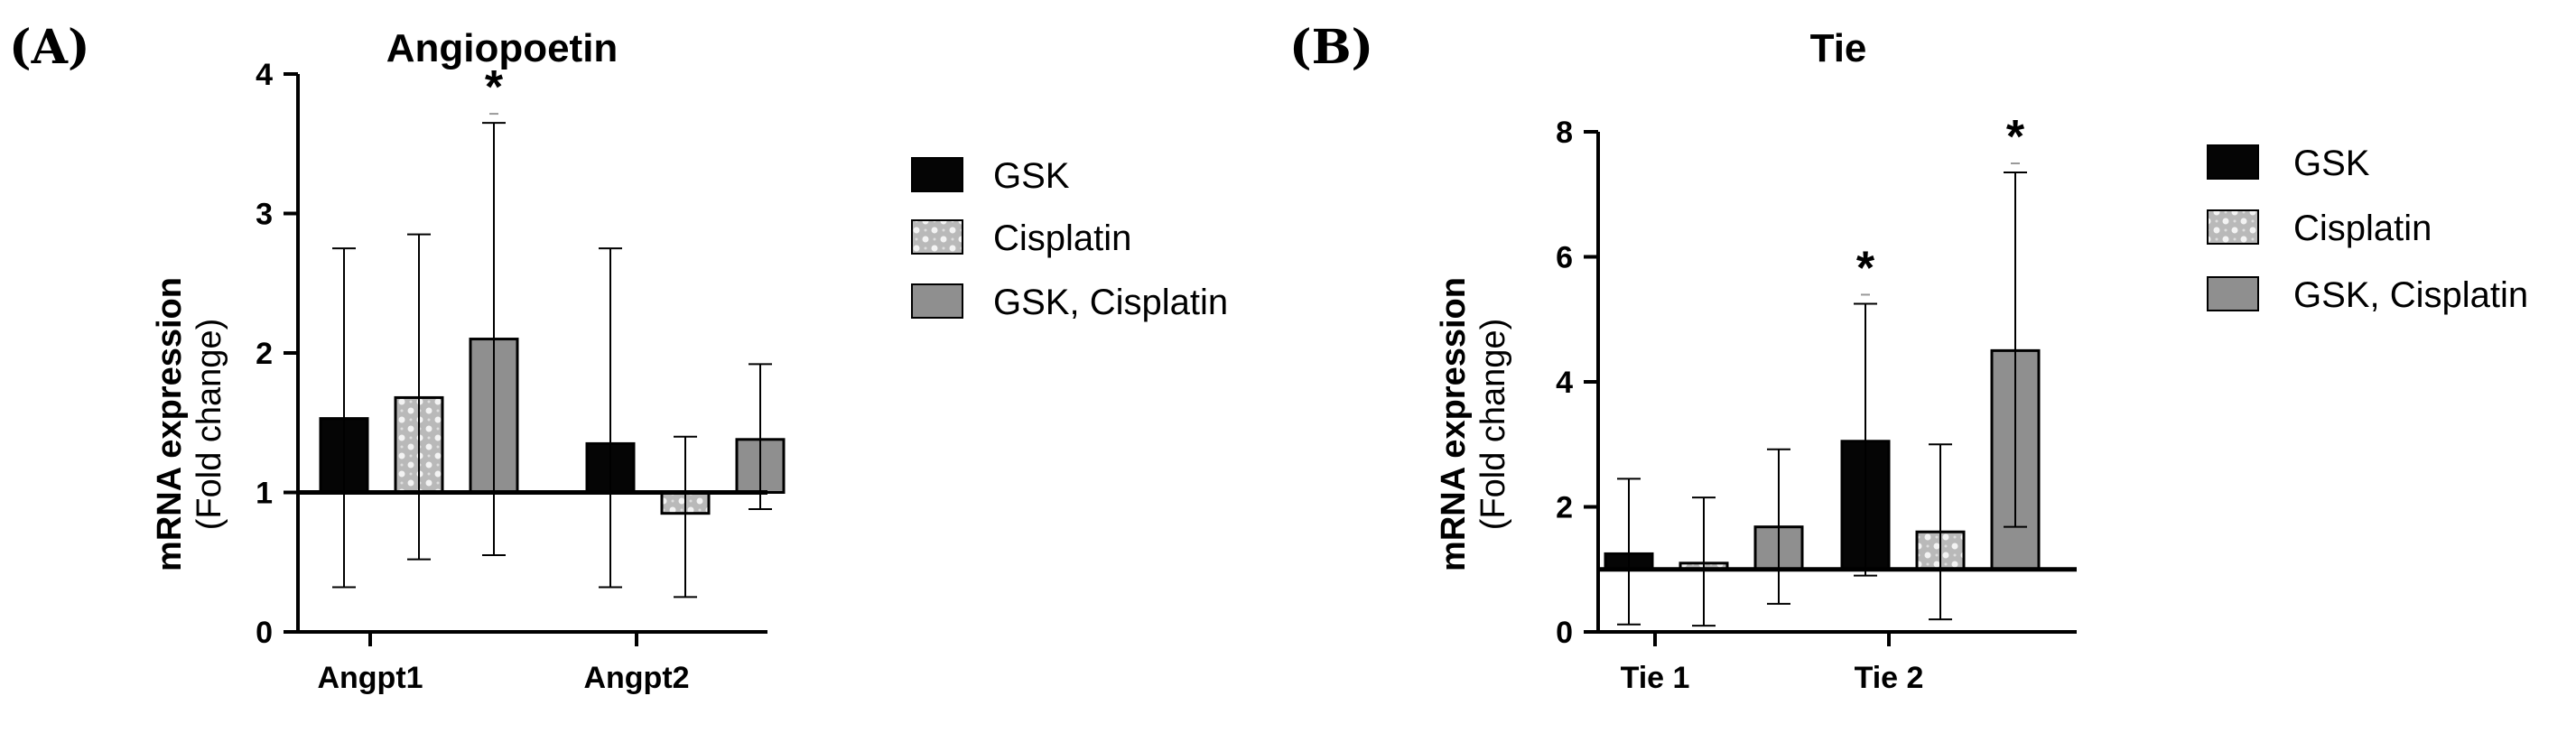 The height and width of the screenshot is (733, 2576). Describe the element at coordinates (1838, 48) in the screenshot. I see `chart-title-b: Tie` at that location.